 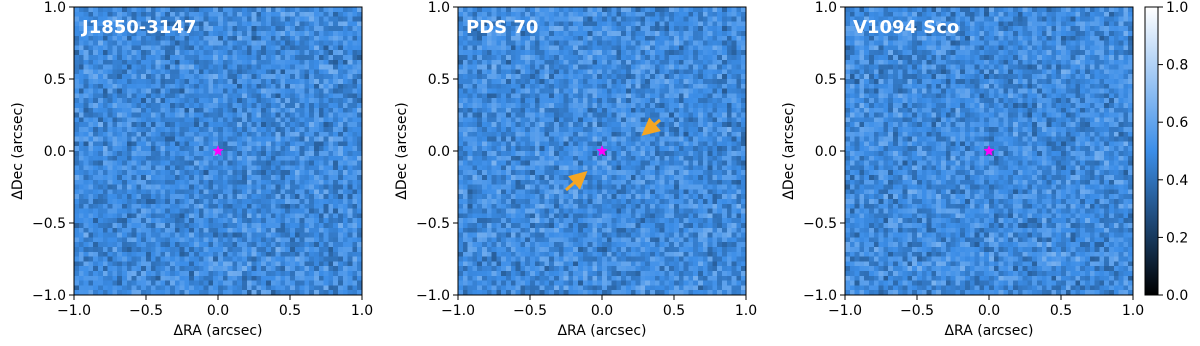 I want to click on colorbar, so click(x=1151, y=151).